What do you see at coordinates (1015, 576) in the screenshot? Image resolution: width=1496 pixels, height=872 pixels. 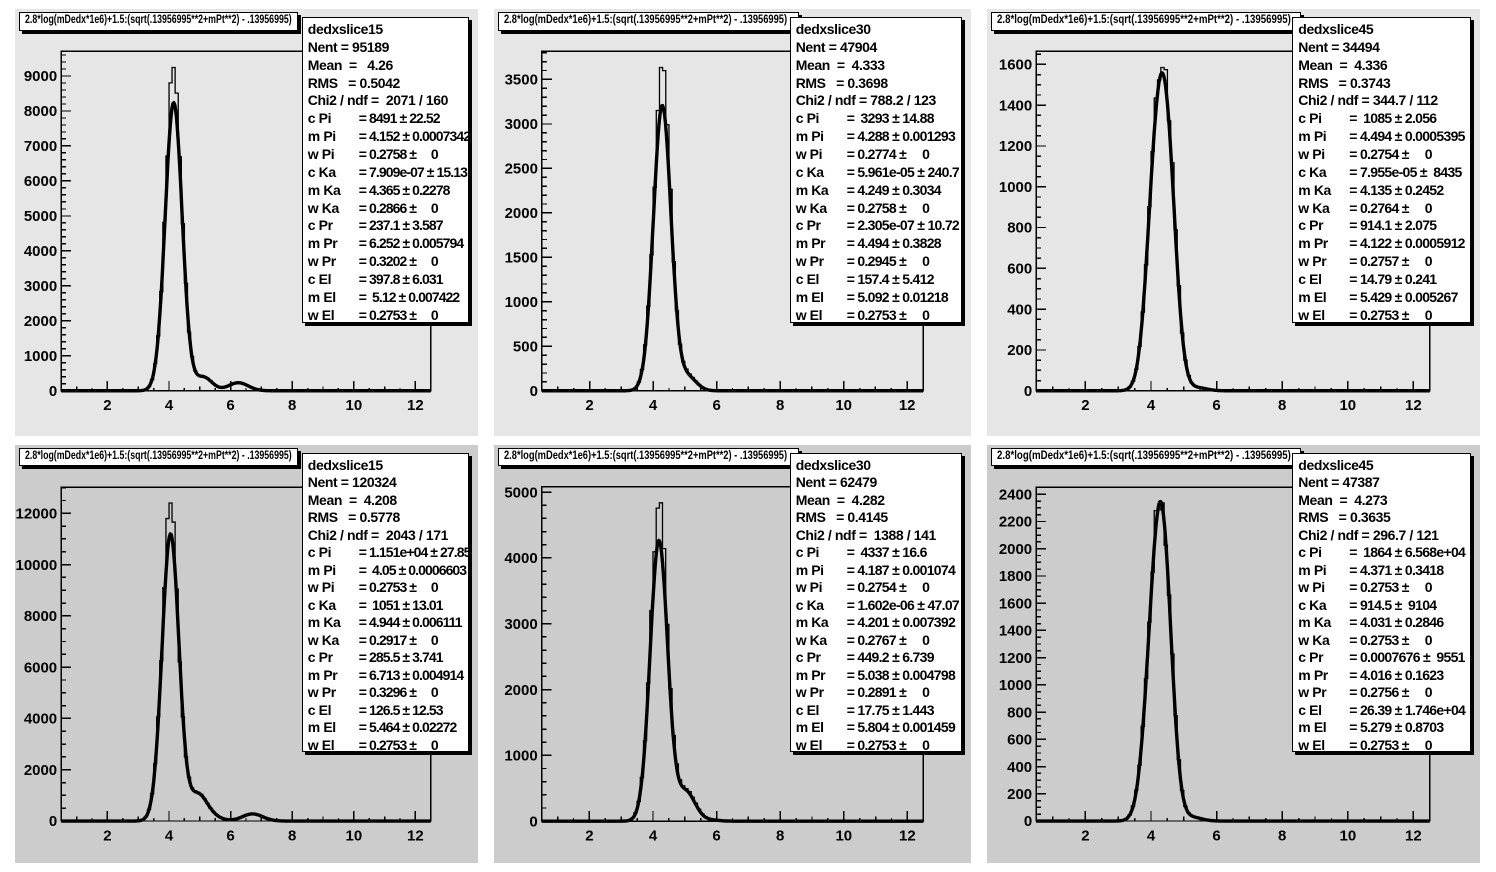 I see `svg-text: 1800` at bounding box center [1015, 576].